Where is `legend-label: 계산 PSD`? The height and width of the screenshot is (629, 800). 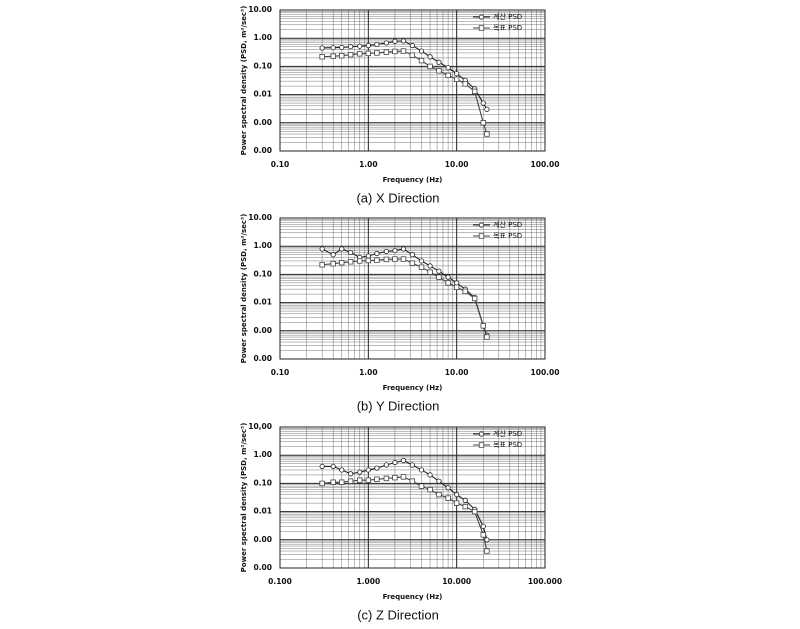 legend-label: 계산 PSD is located at coordinates (507, 433).